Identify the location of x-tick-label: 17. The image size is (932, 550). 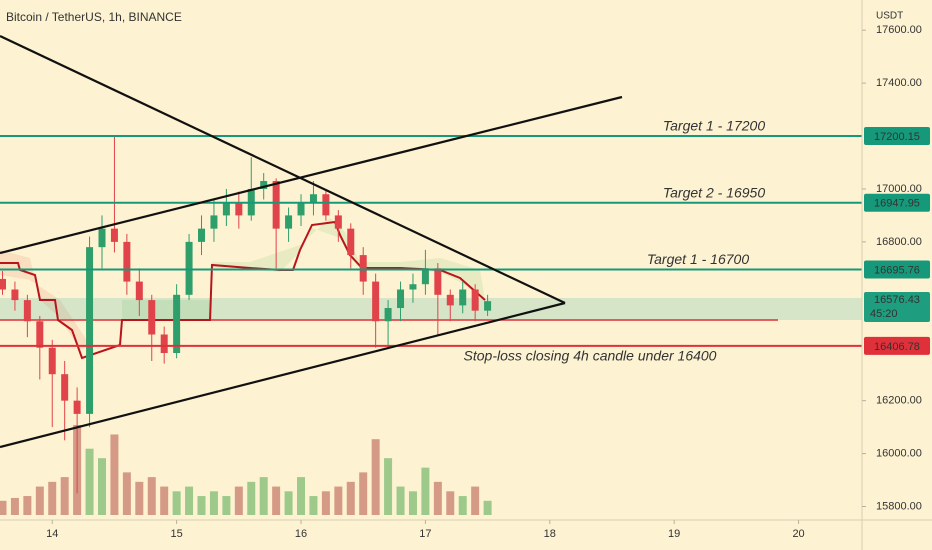
(425, 534).